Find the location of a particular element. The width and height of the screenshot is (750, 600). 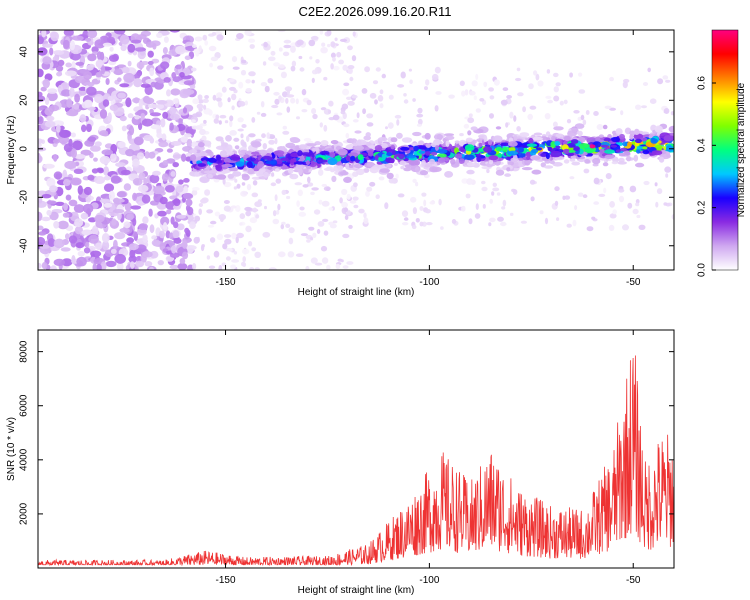

y-tick-label: -20 is located at coordinates (24, 197).